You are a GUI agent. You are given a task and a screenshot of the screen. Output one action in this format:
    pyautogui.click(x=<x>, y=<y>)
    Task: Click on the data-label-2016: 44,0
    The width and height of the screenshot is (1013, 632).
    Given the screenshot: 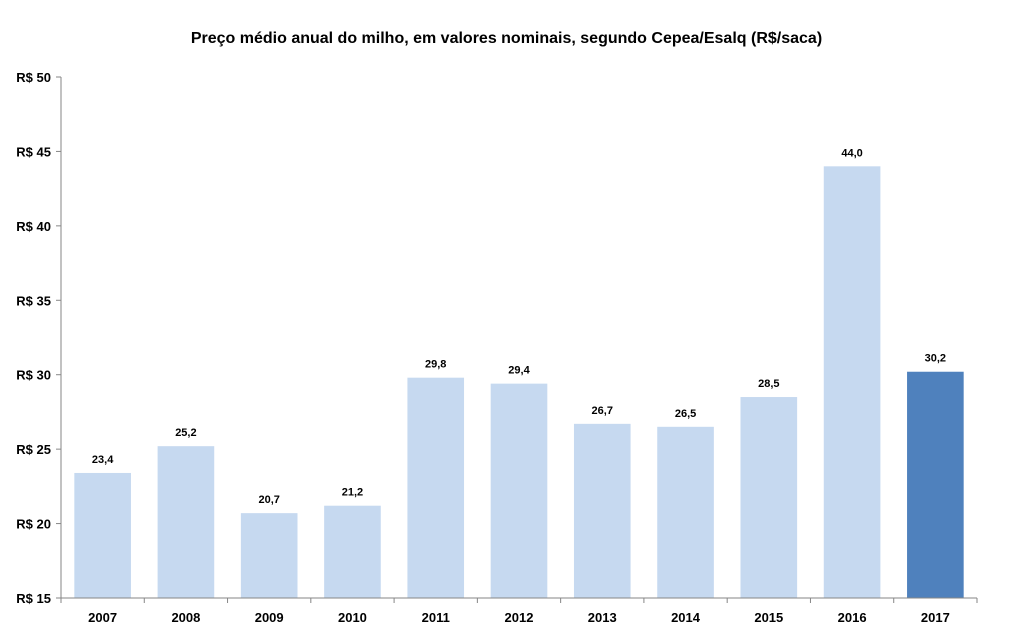 What is the action you would take?
    pyautogui.click(x=851, y=153)
    